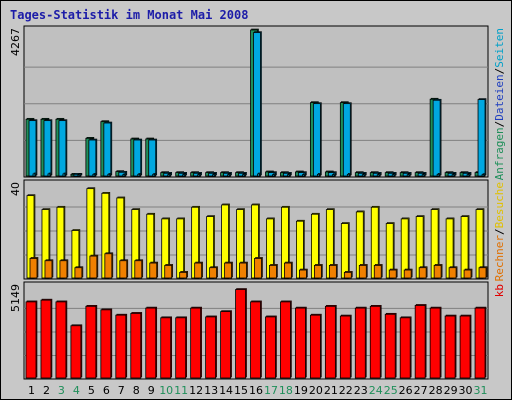 The width and height of the screenshot is (512, 400). What do you see at coordinates (499, 290) in the screenshot?
I see `side-legend: kb` at bounding box center [499, 290].